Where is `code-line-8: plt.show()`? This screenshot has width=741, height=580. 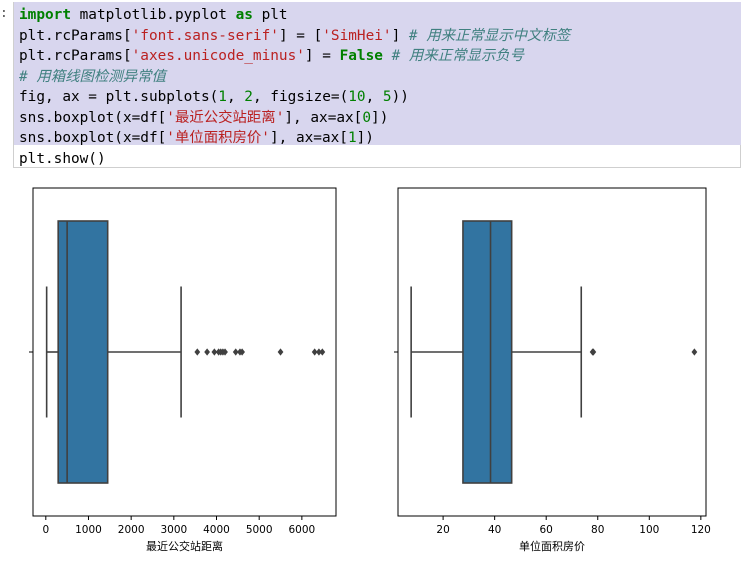 code-line-8: plt.show() is located at coordinates (62, 158).